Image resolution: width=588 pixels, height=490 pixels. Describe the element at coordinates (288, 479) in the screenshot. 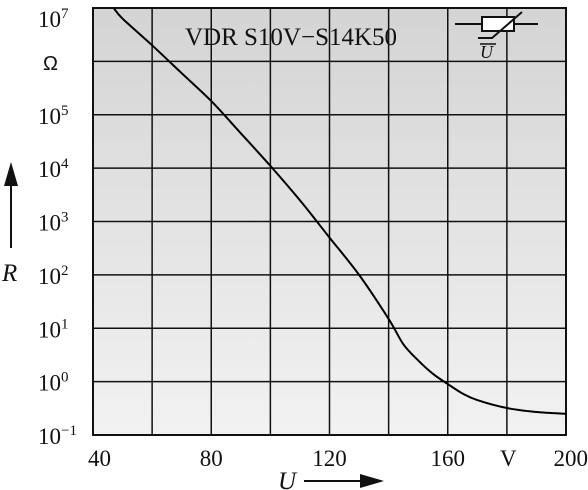

I see `x-axis-label: U` at that location.